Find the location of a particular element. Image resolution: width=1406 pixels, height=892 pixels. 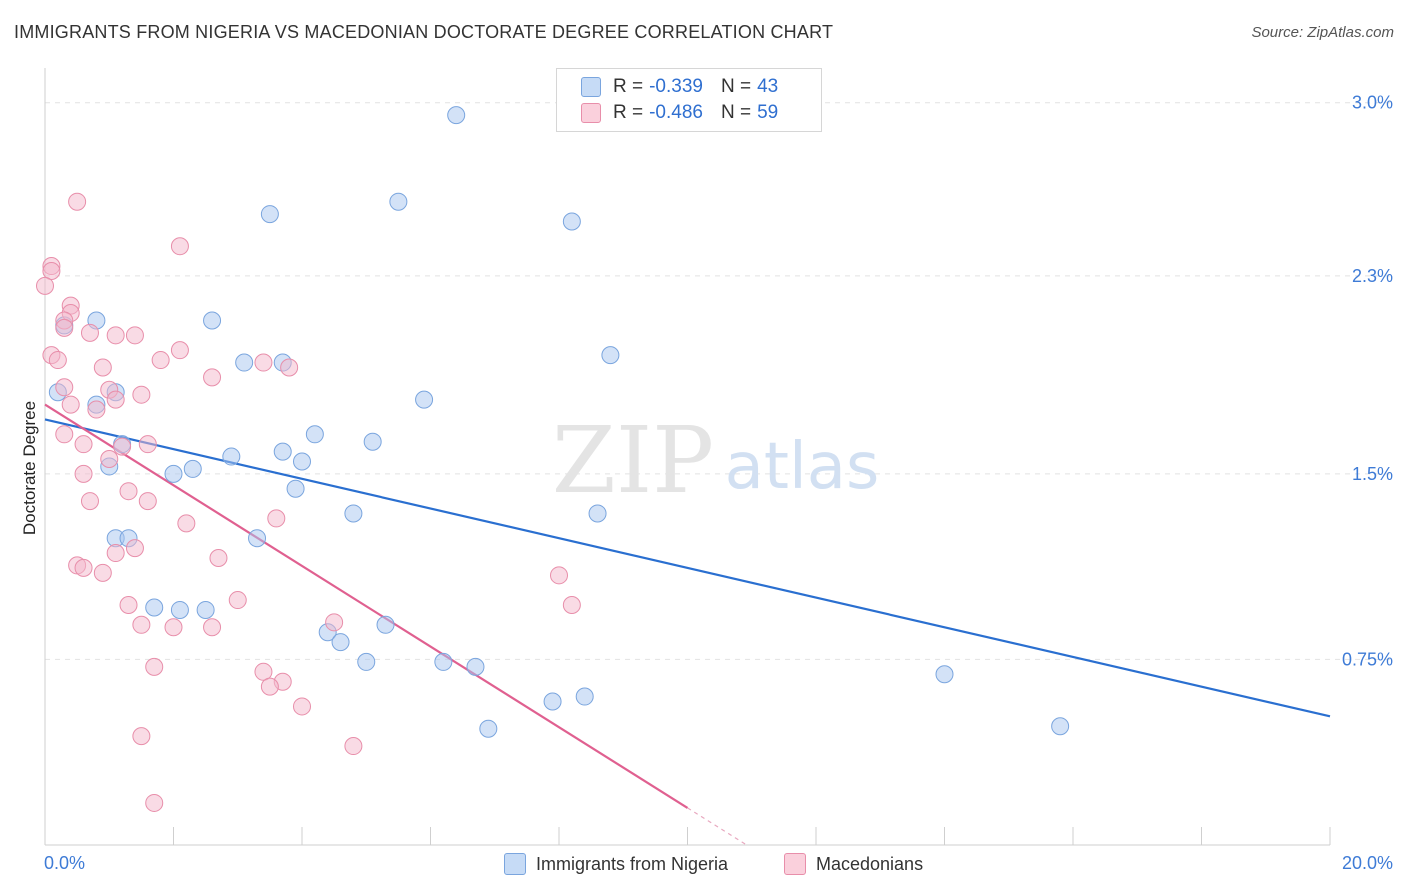

legend-n-value: 43 is located at coordinates (768, 86).